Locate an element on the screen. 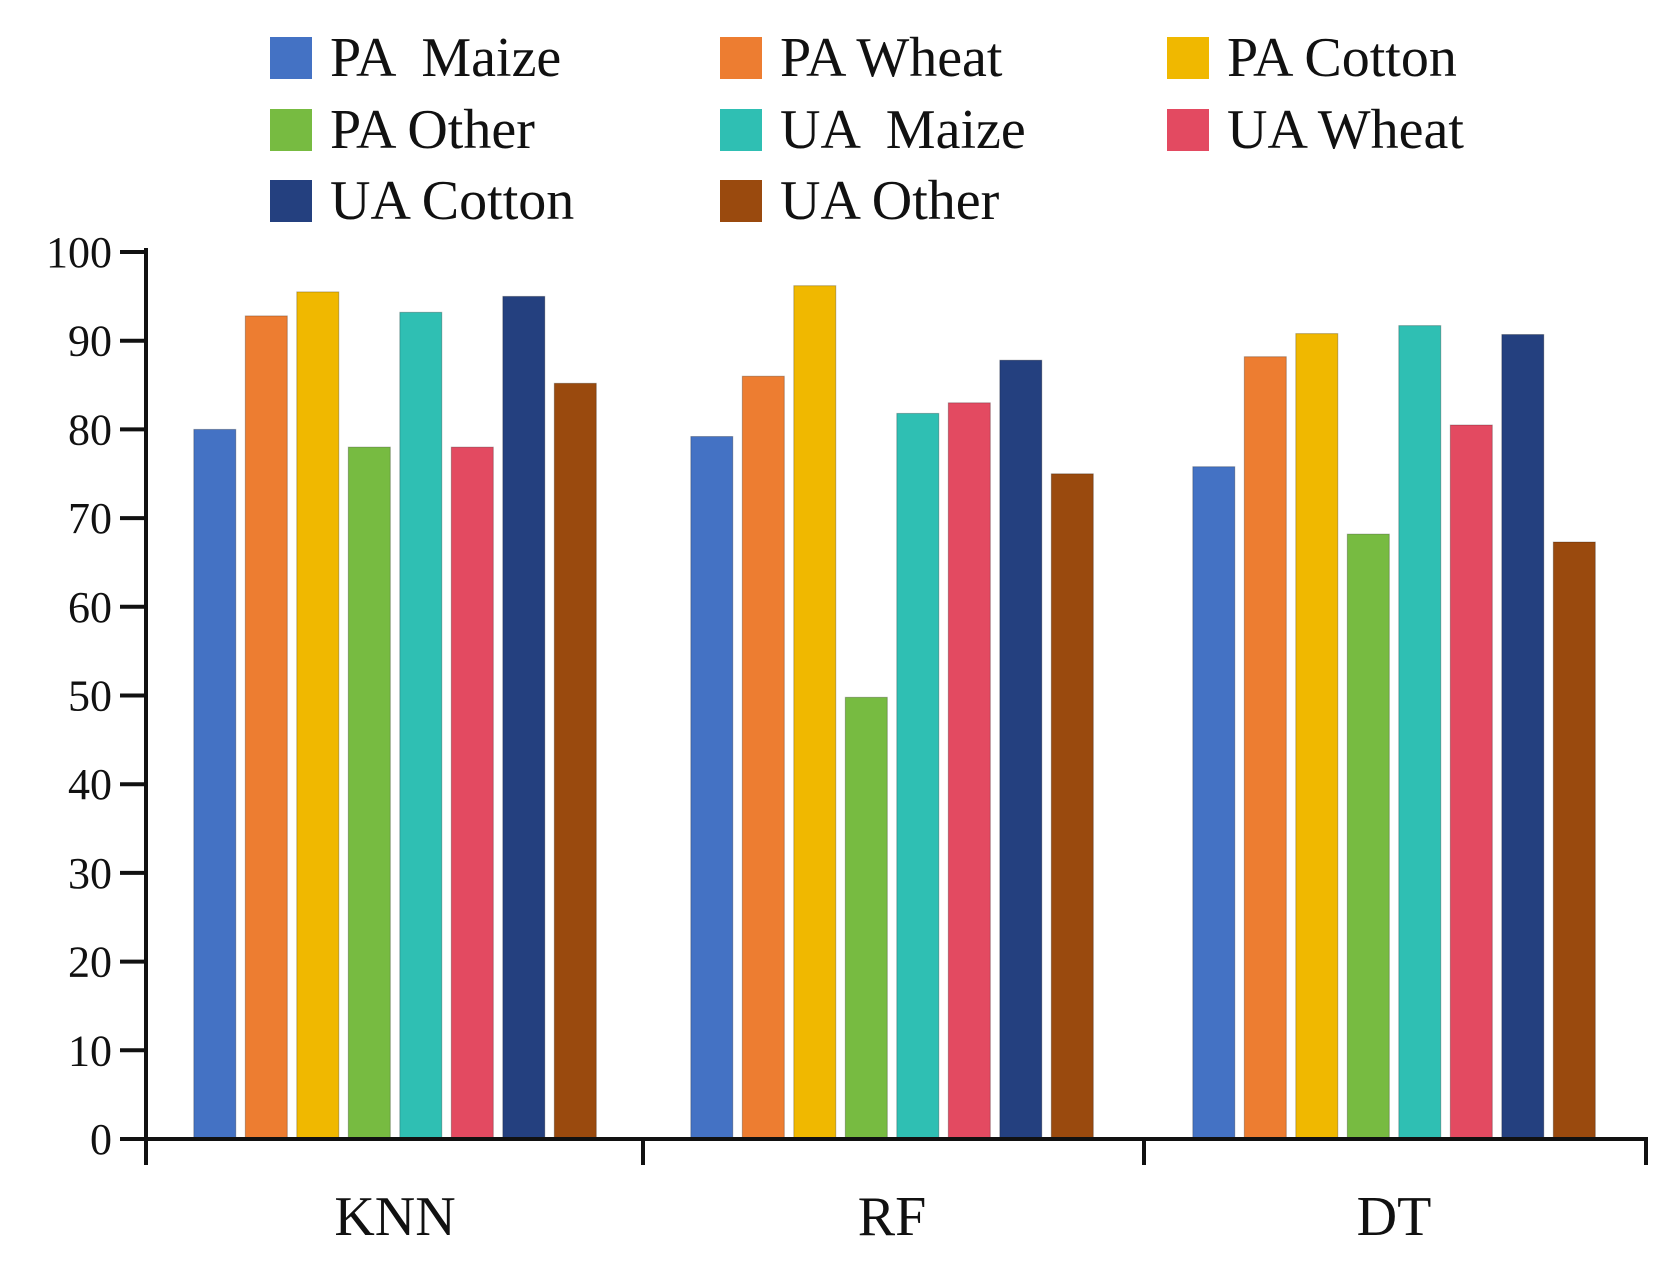  legend-label-ua-cotton: UA Cotton is located at coordinates (452, 201).